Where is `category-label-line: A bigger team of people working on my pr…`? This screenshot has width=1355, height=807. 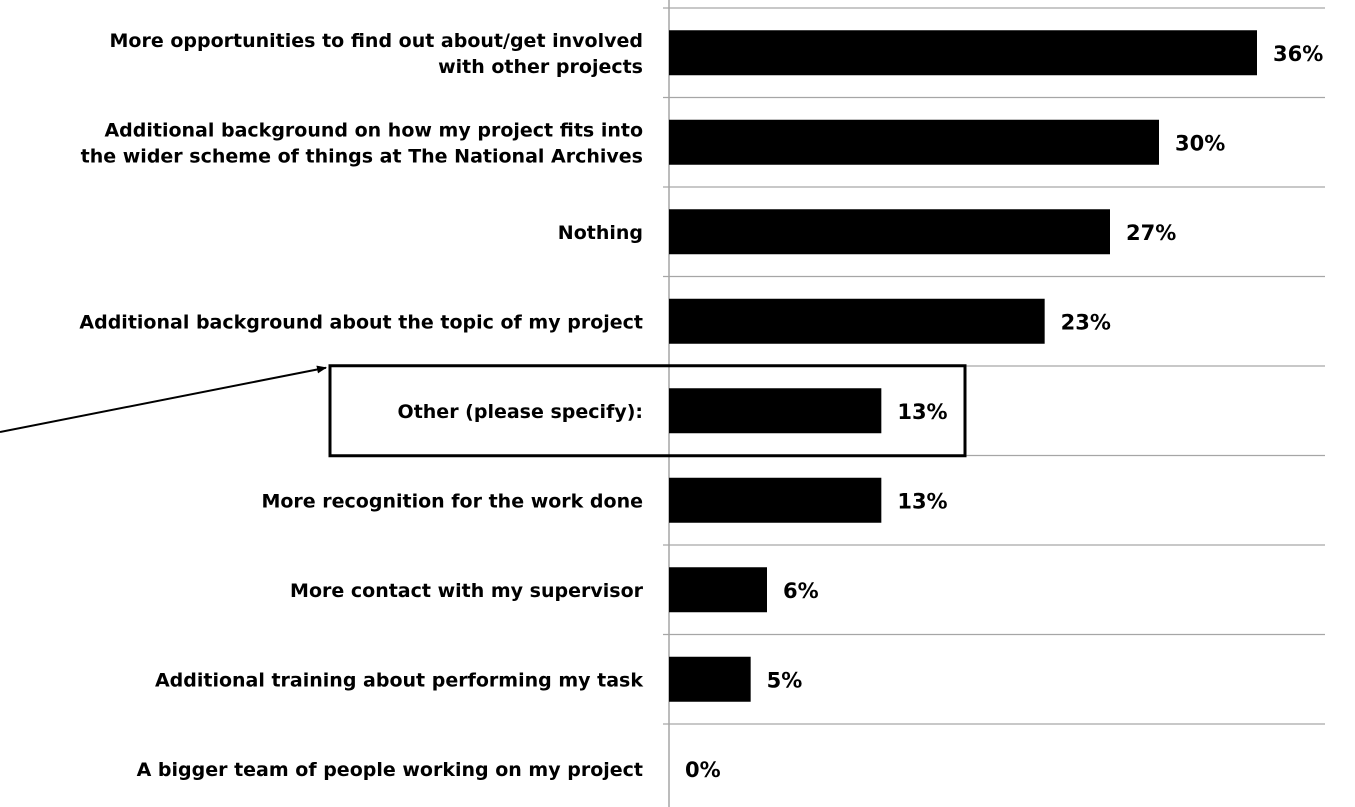
category-label-line: A bigger team of people working on my pr… is located at coordinates (390, 770).